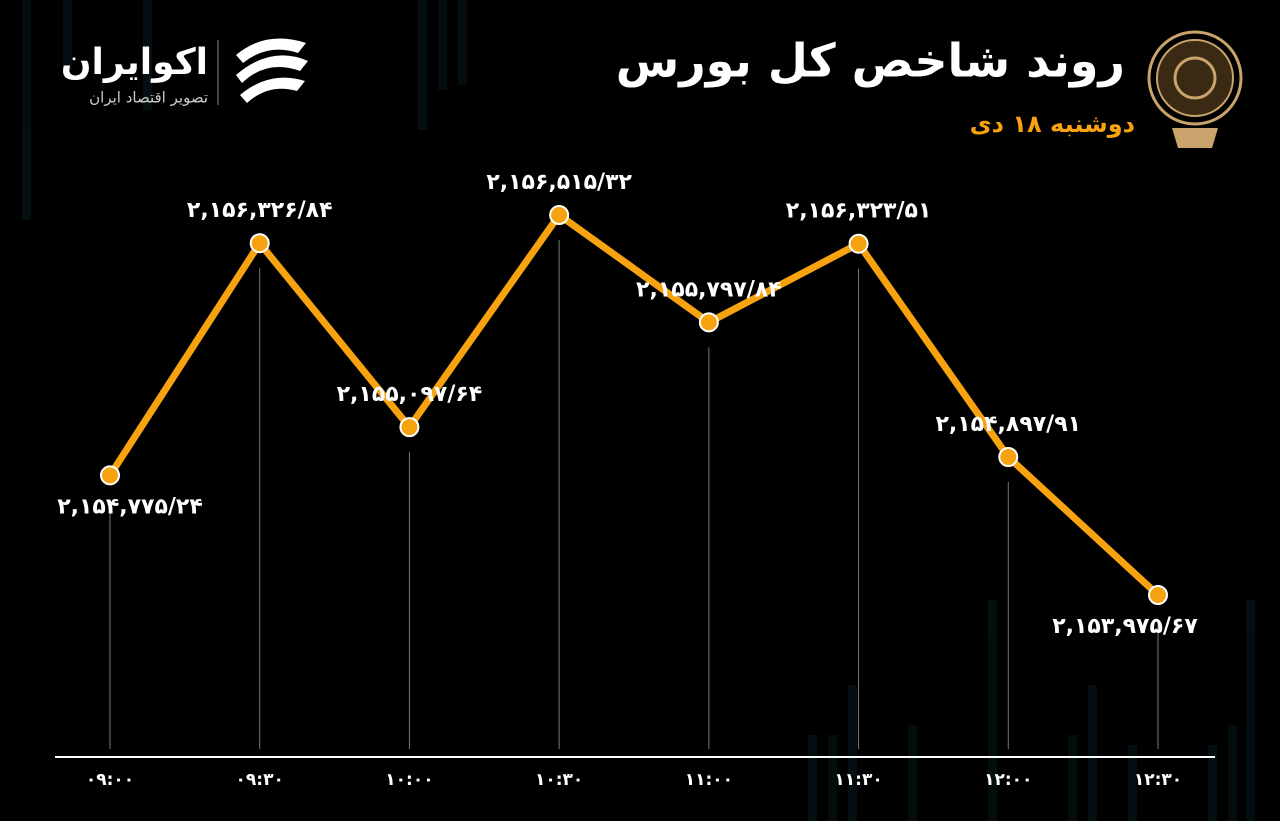 This screenshot has width=1280, height=821. I want to click on x-tick-label: ۱۰:۰۰, so click(409, 780).